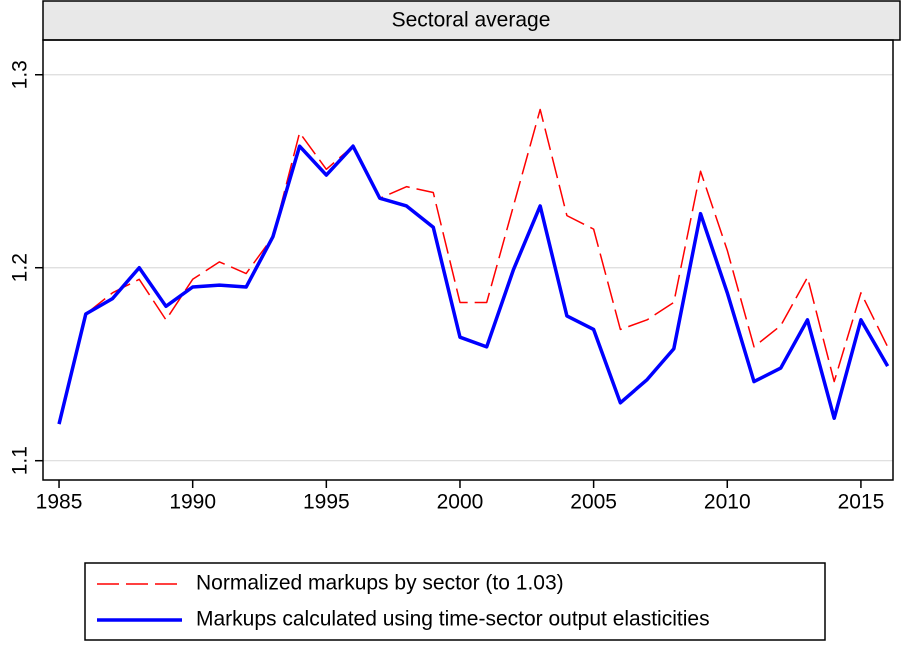 This screenshot has width=901, height=646. What do you see at coordinates (380, 583) in the screenshot?
I see `legend-label: Normalized markups by sector (to 1.03)` at bounding box center [380, 583].